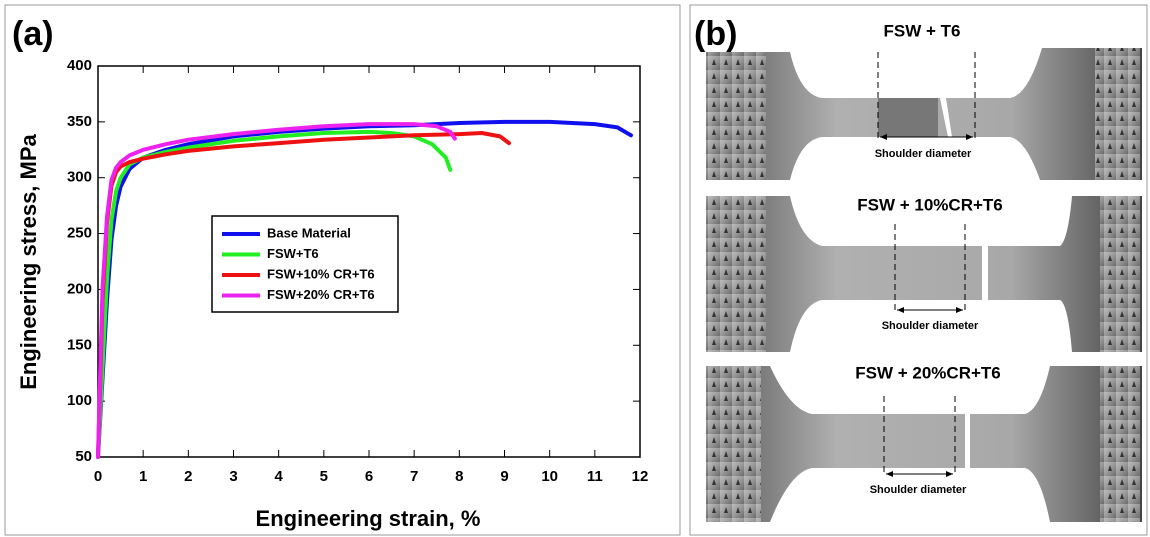 The width and height of the screenshot is (1150, 537). What do you see at coordinates (79, 121) in the screenshot?
I see `y-tick-label: 350` at bounding box center [79, 121].